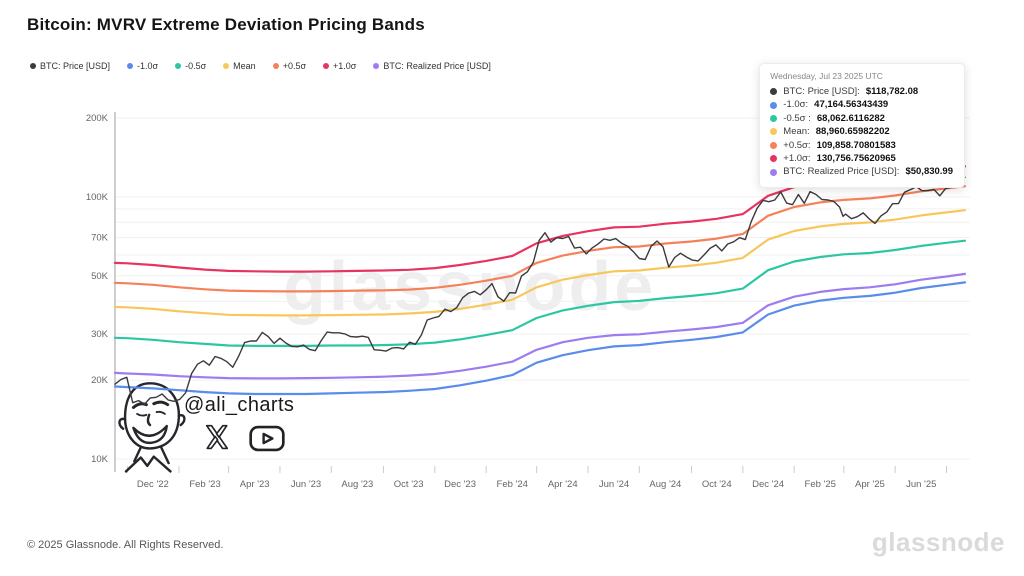  I want to click on tooltip-row-label: +0.5σ:, so click(797, 145).